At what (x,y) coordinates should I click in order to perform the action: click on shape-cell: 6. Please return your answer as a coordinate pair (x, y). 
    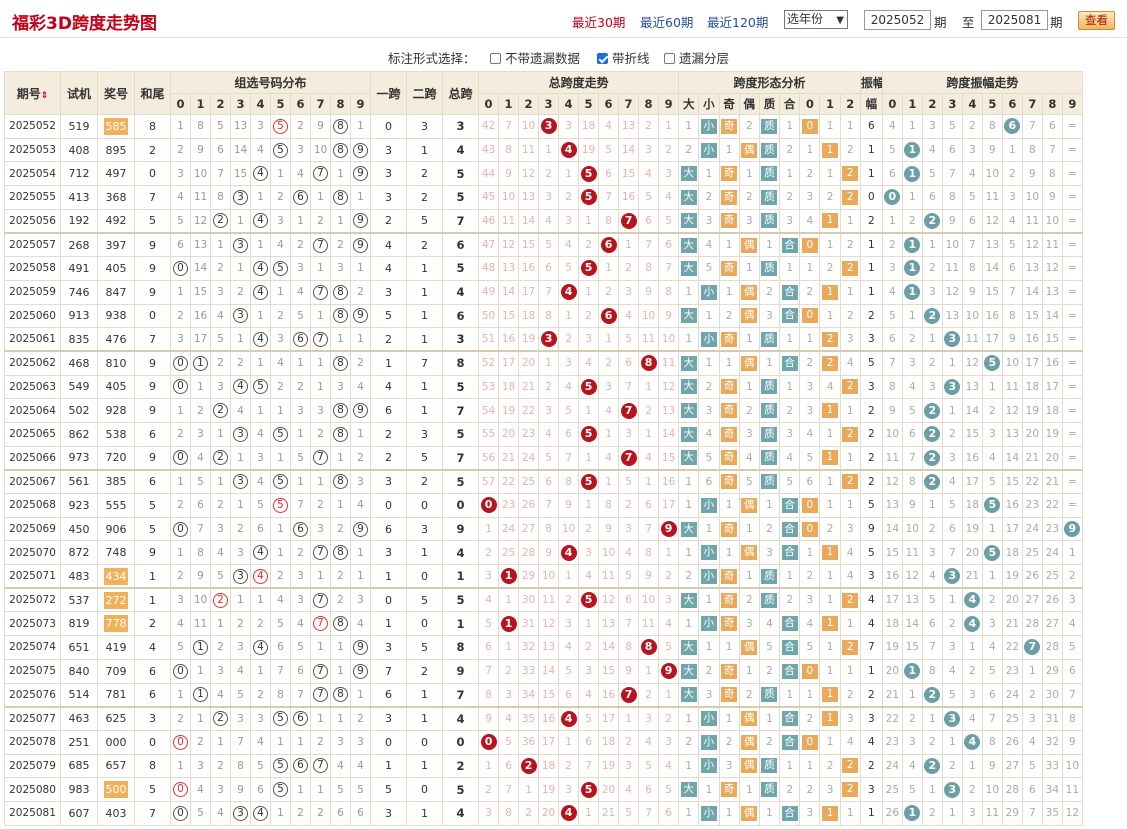
    Looking at the image, I should click on (810, 481).